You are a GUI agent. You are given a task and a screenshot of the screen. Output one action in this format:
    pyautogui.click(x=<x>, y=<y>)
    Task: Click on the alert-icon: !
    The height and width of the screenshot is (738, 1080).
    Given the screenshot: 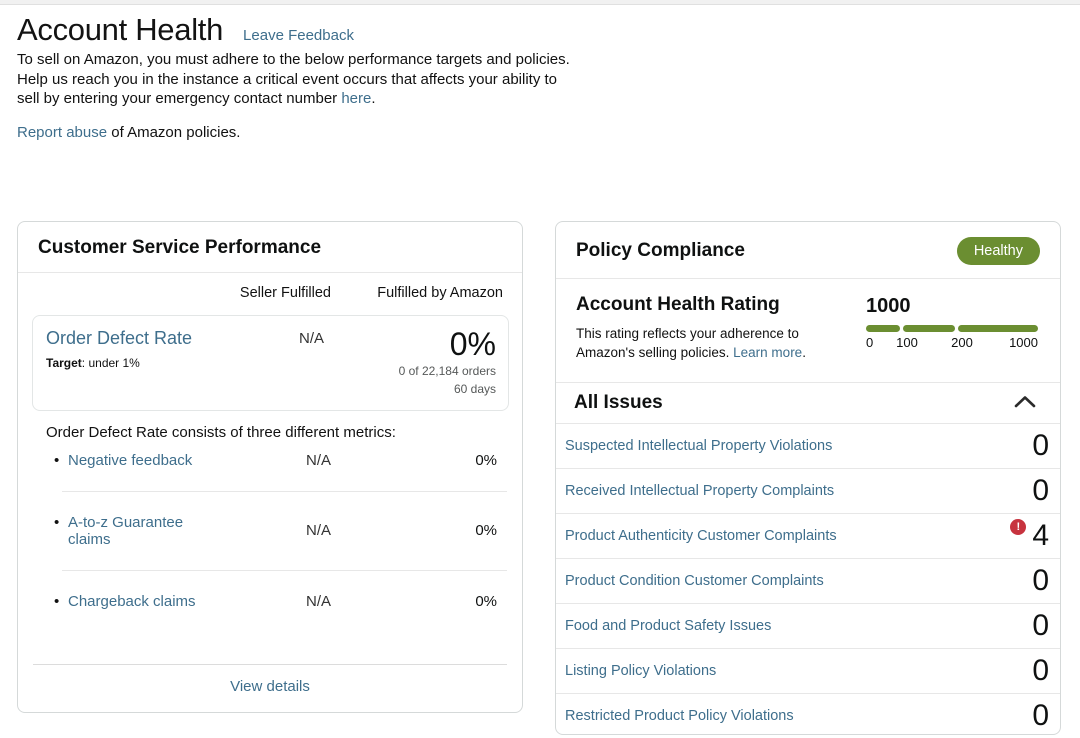 What is the action you would take?
    pyautogui.click(x=1018, y=526)
    